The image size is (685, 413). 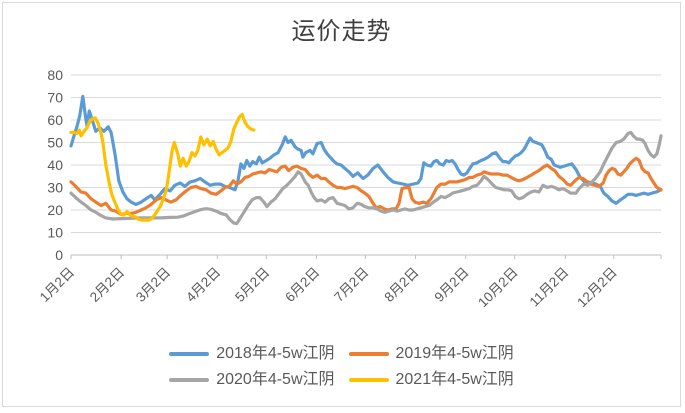 What do you see at coordinates (162, 167) in the screenshot?
I see `series-line-2021年4-5w江阴` at bounding box center [162, 167].